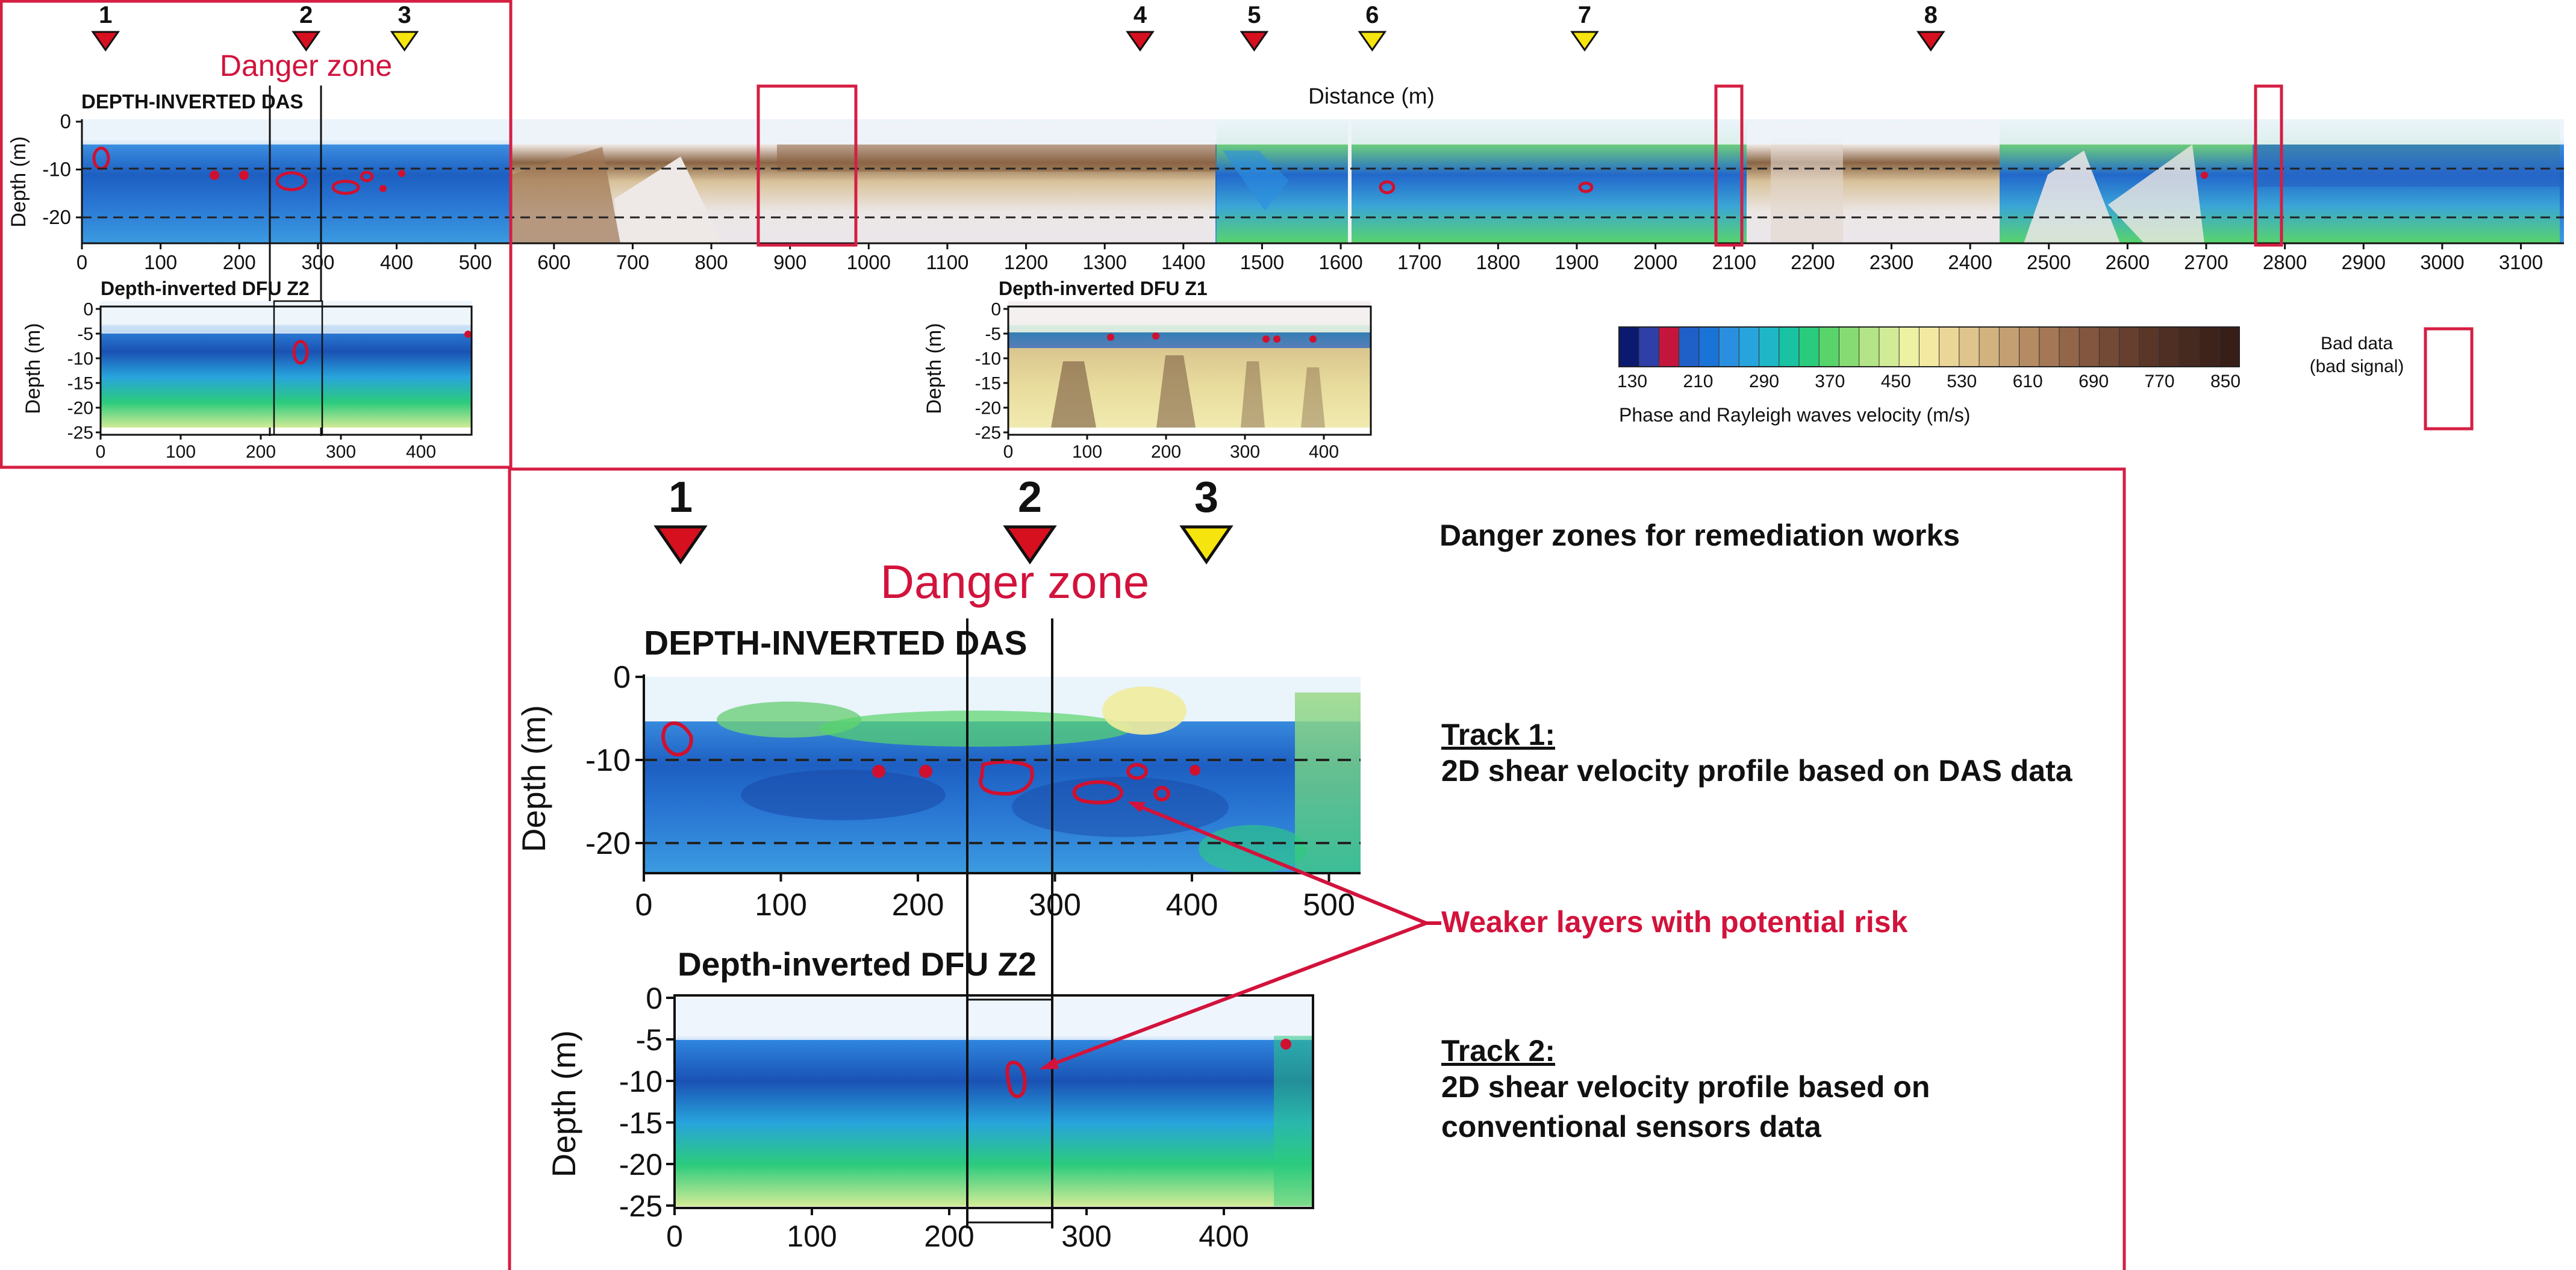 This screenshot has width=2576, height=1270. Describe the element at coordinates (1254, 15) in the screenshot. I see `marker-label-5: 5` at that location.